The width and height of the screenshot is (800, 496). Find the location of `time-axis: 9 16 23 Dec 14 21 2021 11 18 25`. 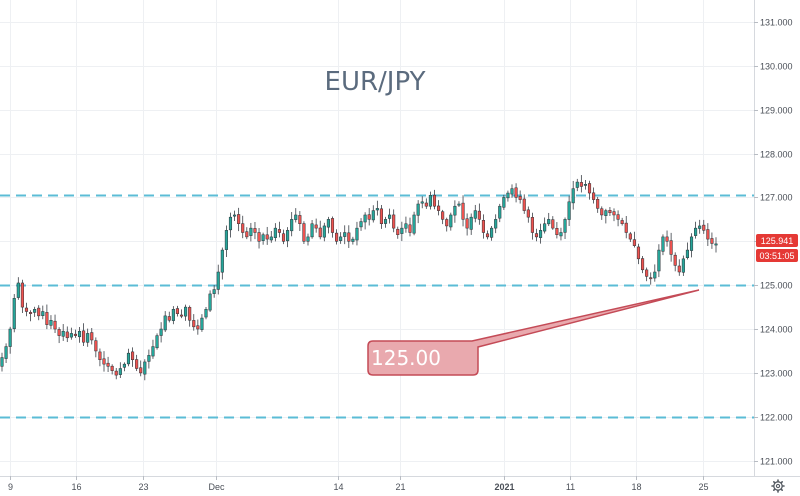

time-axis: 9 16 23 Dec 14 21 2021 11 18 25 is located at coordinates (358, 484).